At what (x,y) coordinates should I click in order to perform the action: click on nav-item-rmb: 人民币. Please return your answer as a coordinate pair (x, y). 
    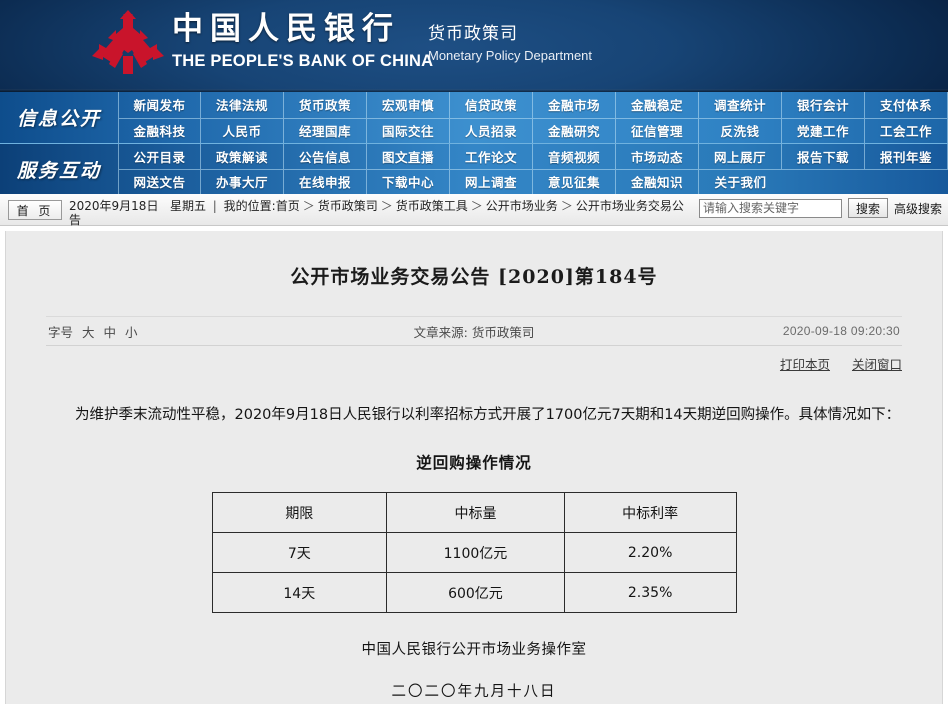
    Looking at the image, I should click on (242, 130).